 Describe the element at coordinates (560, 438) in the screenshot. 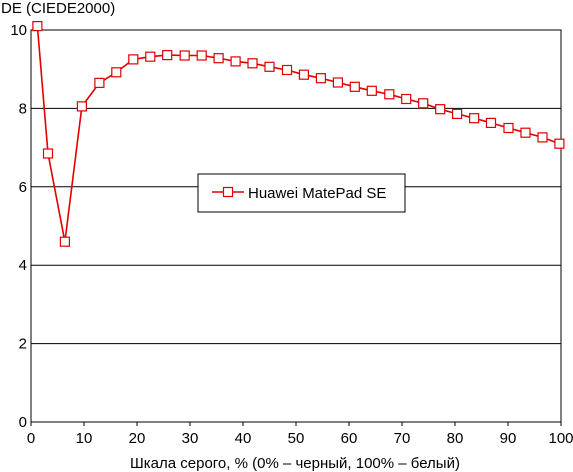

I see `x-tick-label: 100` at that location.